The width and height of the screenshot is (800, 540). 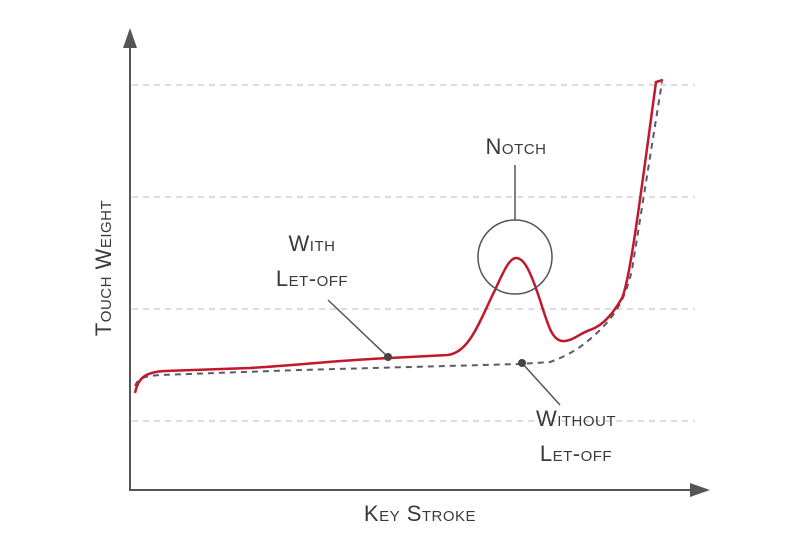 I want to click on without-leader, so click(x=541, y=384).